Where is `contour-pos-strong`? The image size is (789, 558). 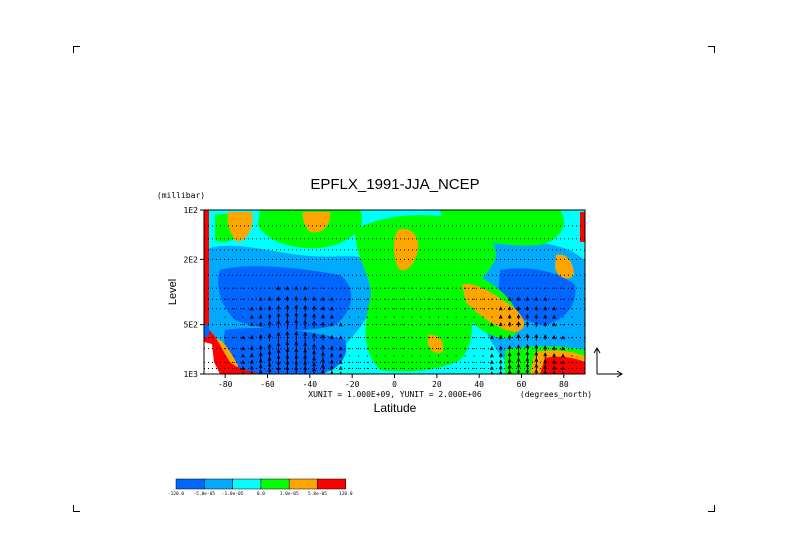
contour-pos-strong is located at coordinates (582, 227).